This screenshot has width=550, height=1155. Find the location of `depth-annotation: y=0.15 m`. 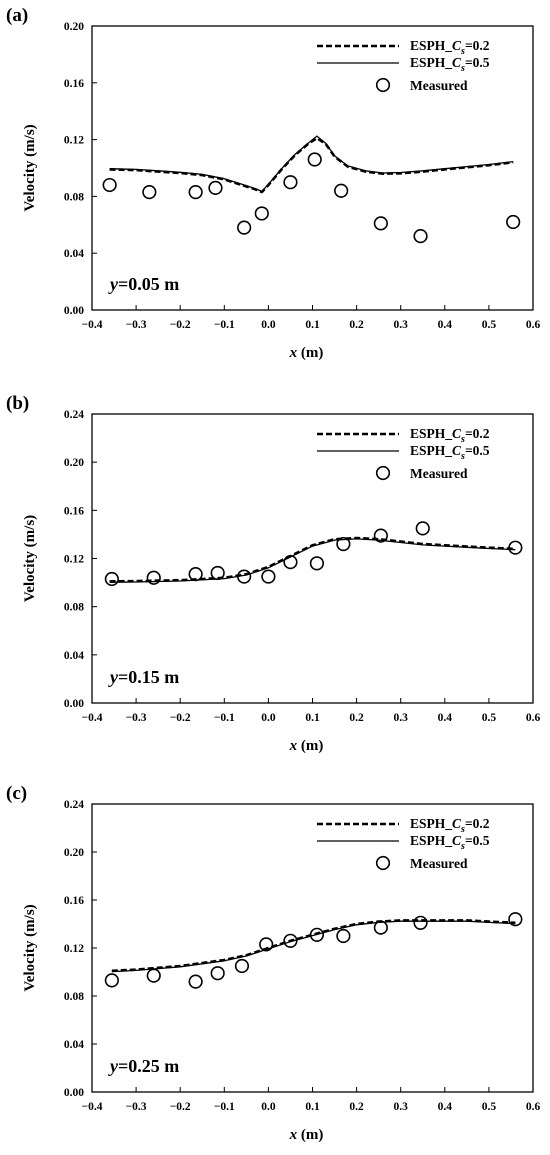

depth-annotation: y=0.15 m is located at coordinates (143, 677).